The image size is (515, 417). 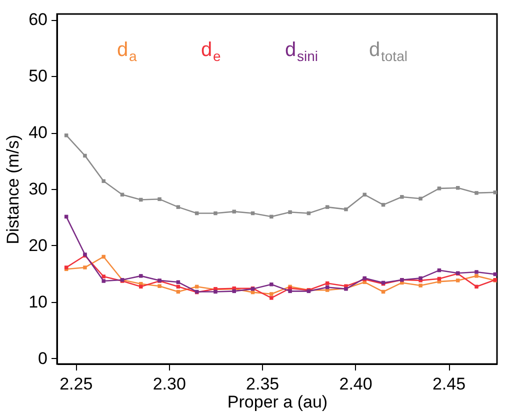 I want to click on x-tick-label: 2.25, so click(x=76, y=384).